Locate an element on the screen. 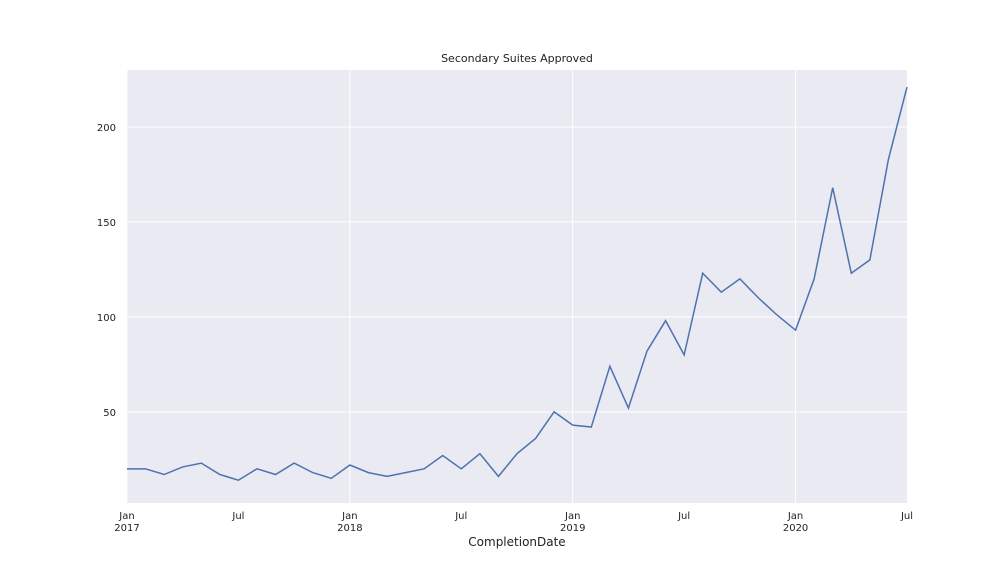 The height and width of the screenshot is (576, 1008). chart-title: Secondary Suites Approved is located at coordinates (517, 58).